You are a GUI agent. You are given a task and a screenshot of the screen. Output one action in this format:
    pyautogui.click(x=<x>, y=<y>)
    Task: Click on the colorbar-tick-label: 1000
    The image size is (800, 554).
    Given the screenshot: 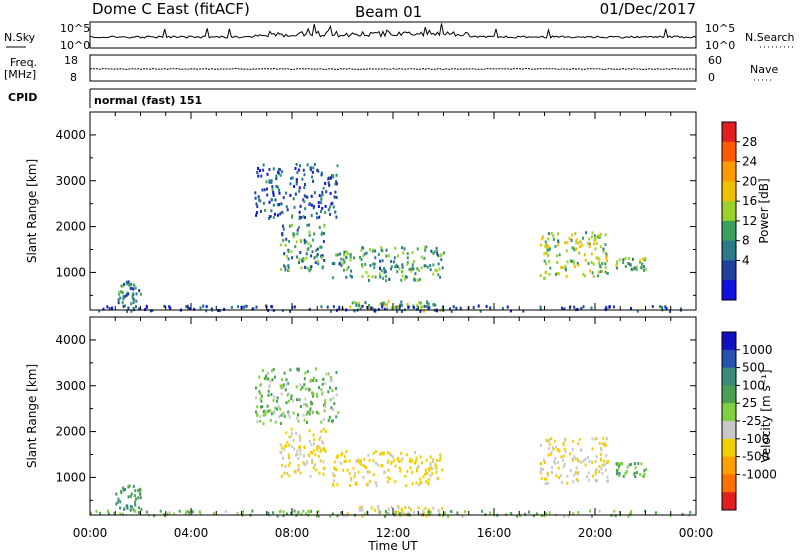 What is the action you would take?
    pyautogui.click(x=757, y=350)
    